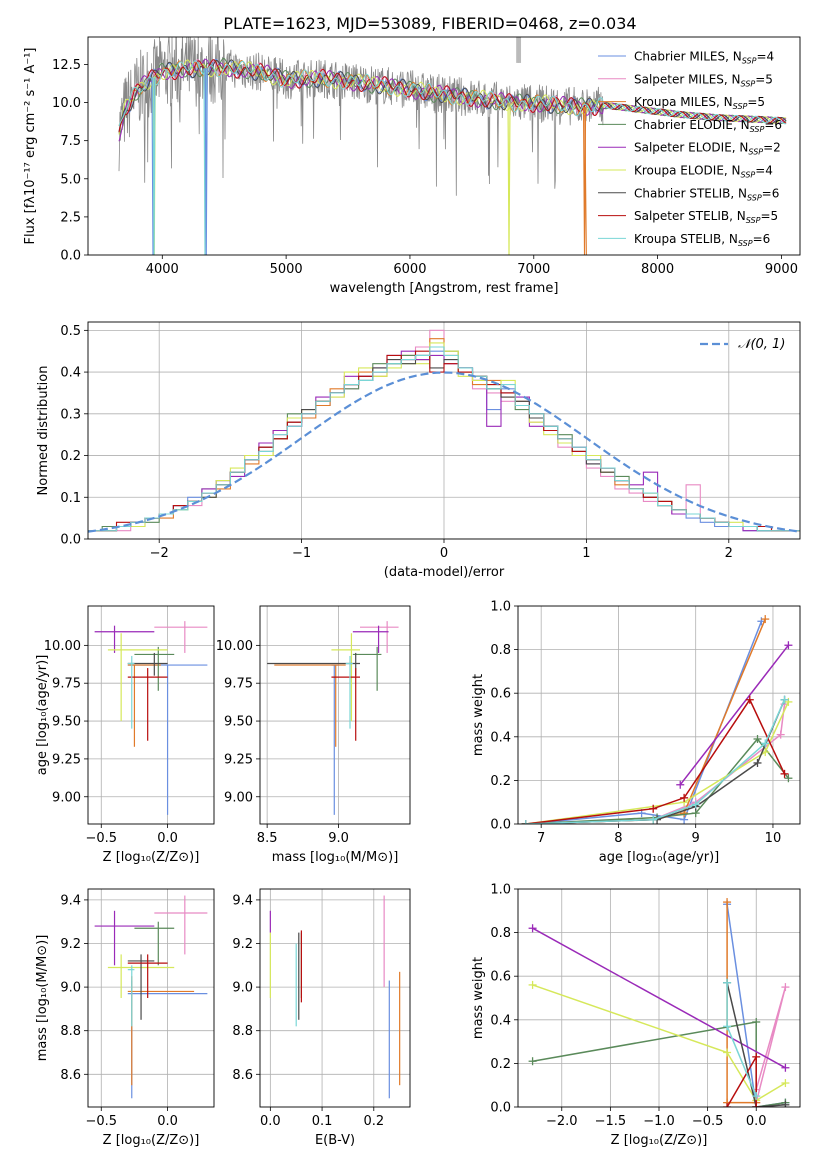 The width and height of the screenshot is (819, 1170). What do you see at coordinates (533, 269) in the screenshot?
I see `x-tick-label: 7000` at bounding box center [533, 269].